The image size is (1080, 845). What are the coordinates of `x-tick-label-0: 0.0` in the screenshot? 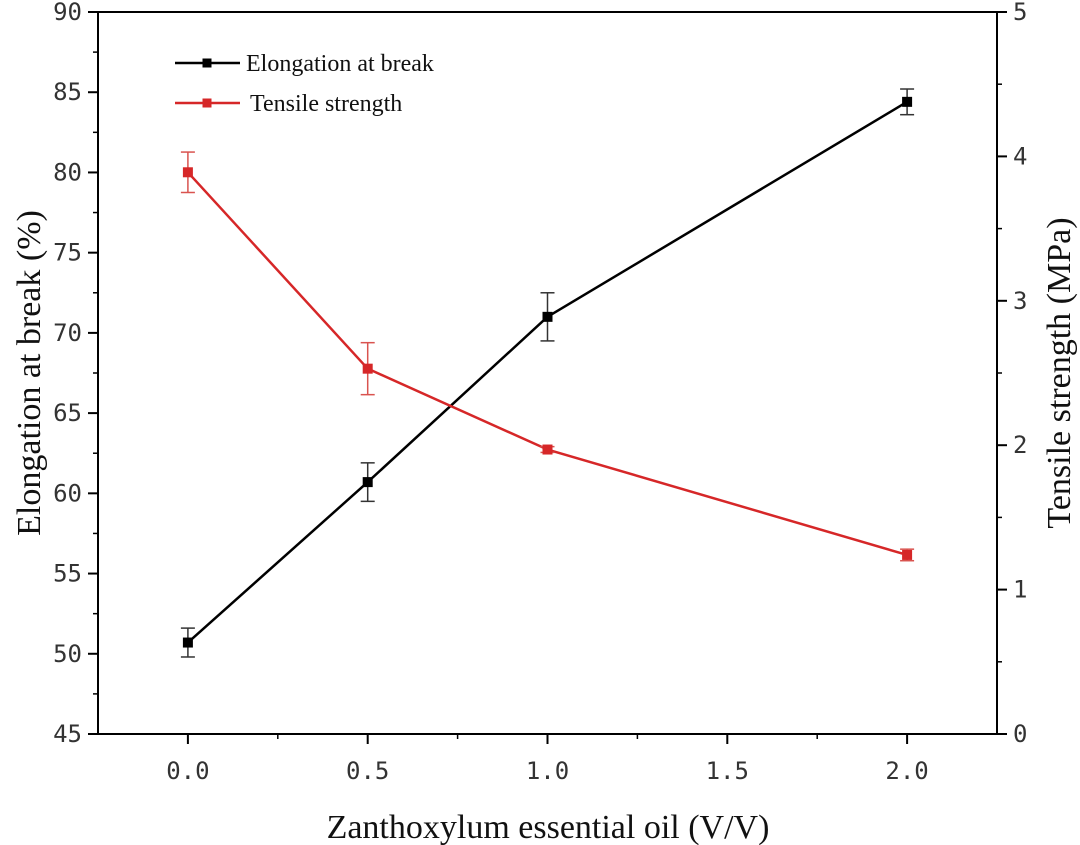 It's located at (187, 771).